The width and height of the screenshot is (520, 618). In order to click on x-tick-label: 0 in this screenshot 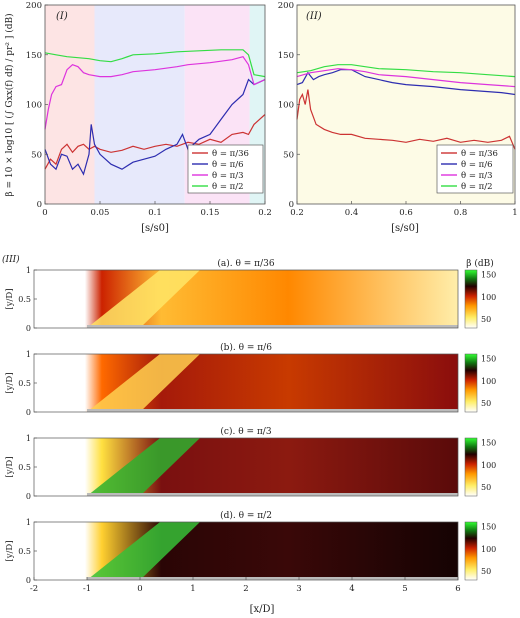, I will do `click(44, 213)`.